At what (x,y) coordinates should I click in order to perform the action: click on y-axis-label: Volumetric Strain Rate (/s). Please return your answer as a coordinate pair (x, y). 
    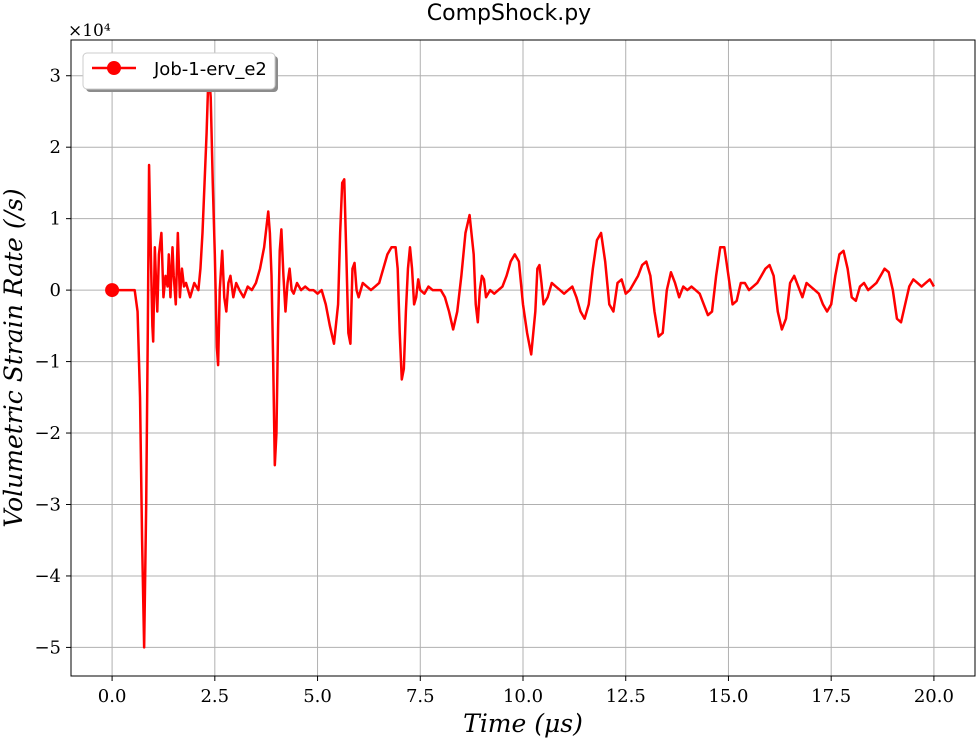
    Looking at the image, I should click on (14, 357).